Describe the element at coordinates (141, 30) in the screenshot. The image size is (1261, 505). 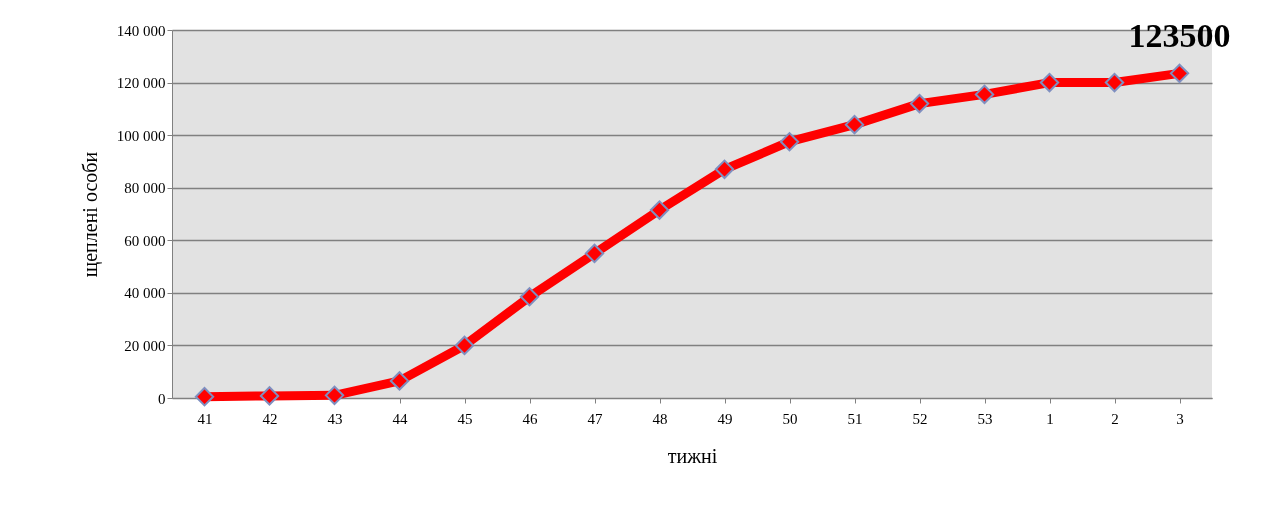
I see `y-tick-label: 140 000` at that location.